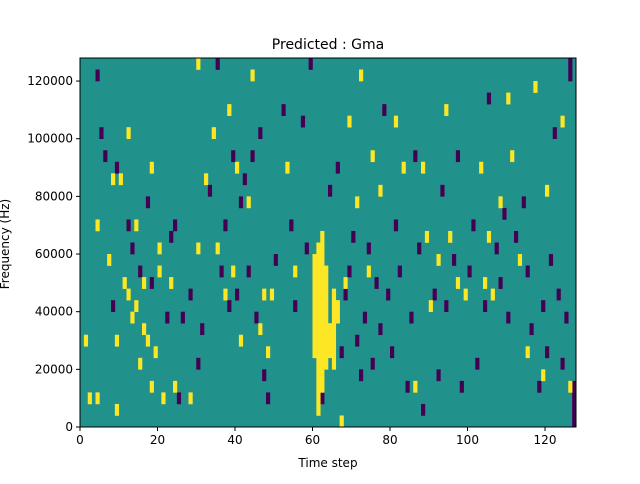 This screenshot has width=640, height=484. I want to click on x-axis-label: Time step, so click(327, 463).